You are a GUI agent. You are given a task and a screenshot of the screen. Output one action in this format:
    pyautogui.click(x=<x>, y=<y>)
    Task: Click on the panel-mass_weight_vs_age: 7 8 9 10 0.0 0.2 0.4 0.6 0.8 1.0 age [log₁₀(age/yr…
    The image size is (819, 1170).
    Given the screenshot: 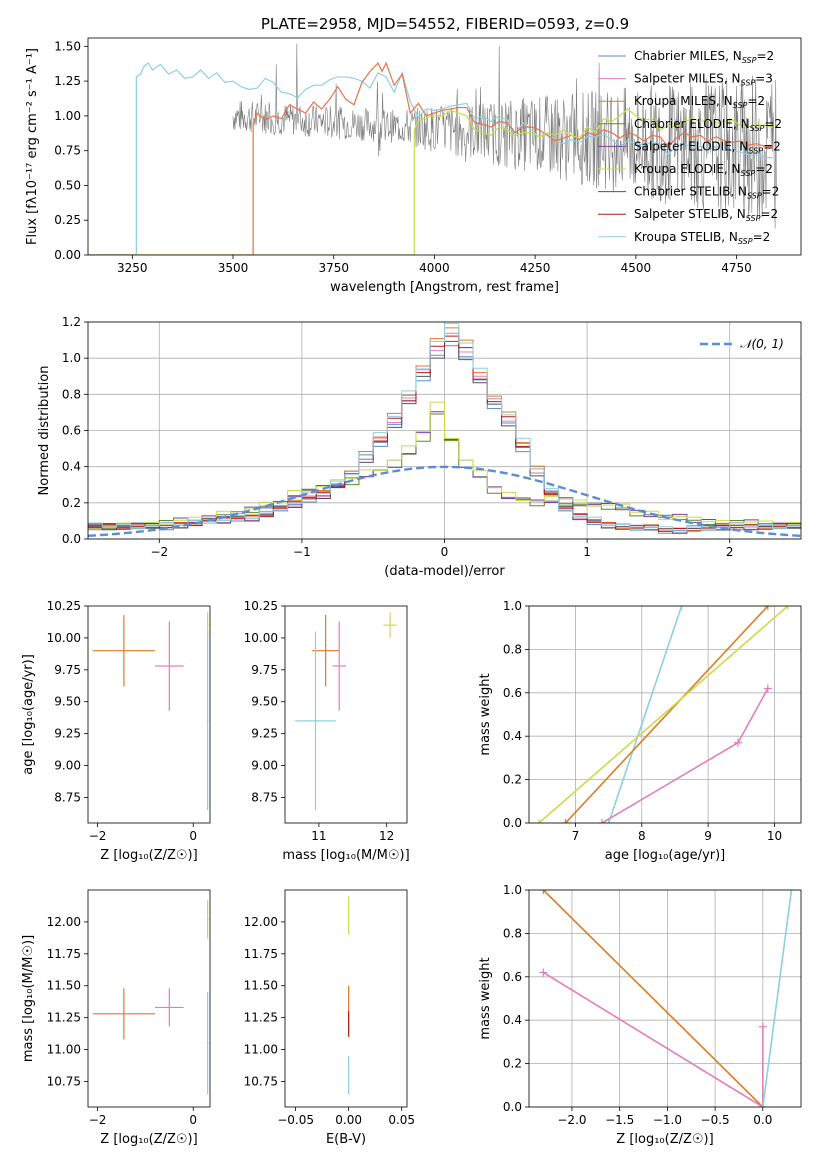 What is the action you would take?
    pyautogui.click(x=640, y=731)
    